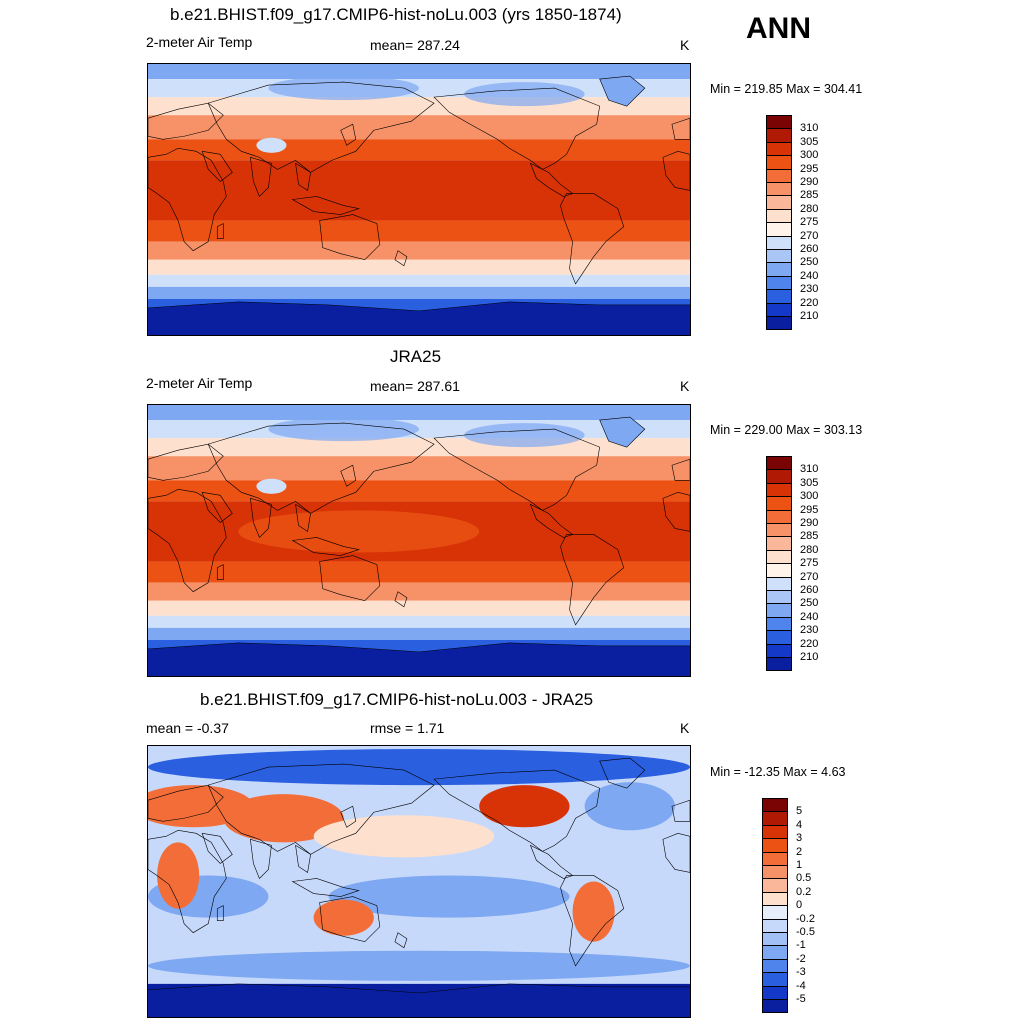  Describe the element at coordinates (685, 45) in the screenshot. I see `panel-1-units-label: K` at that location.